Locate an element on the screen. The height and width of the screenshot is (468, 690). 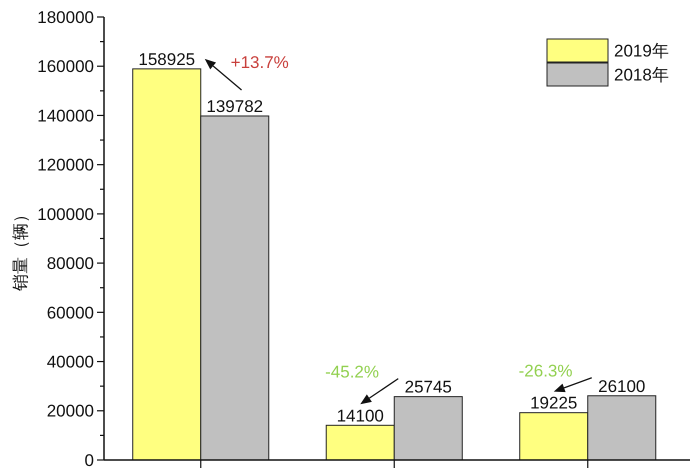
annotation: -26.3% is located at coordinates (545, 371).